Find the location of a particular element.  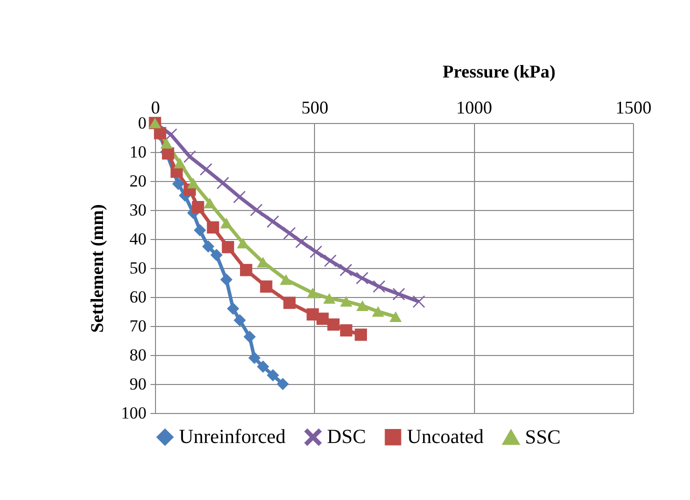

x-tick-label: 1500 is located at coordinates (634, 108).